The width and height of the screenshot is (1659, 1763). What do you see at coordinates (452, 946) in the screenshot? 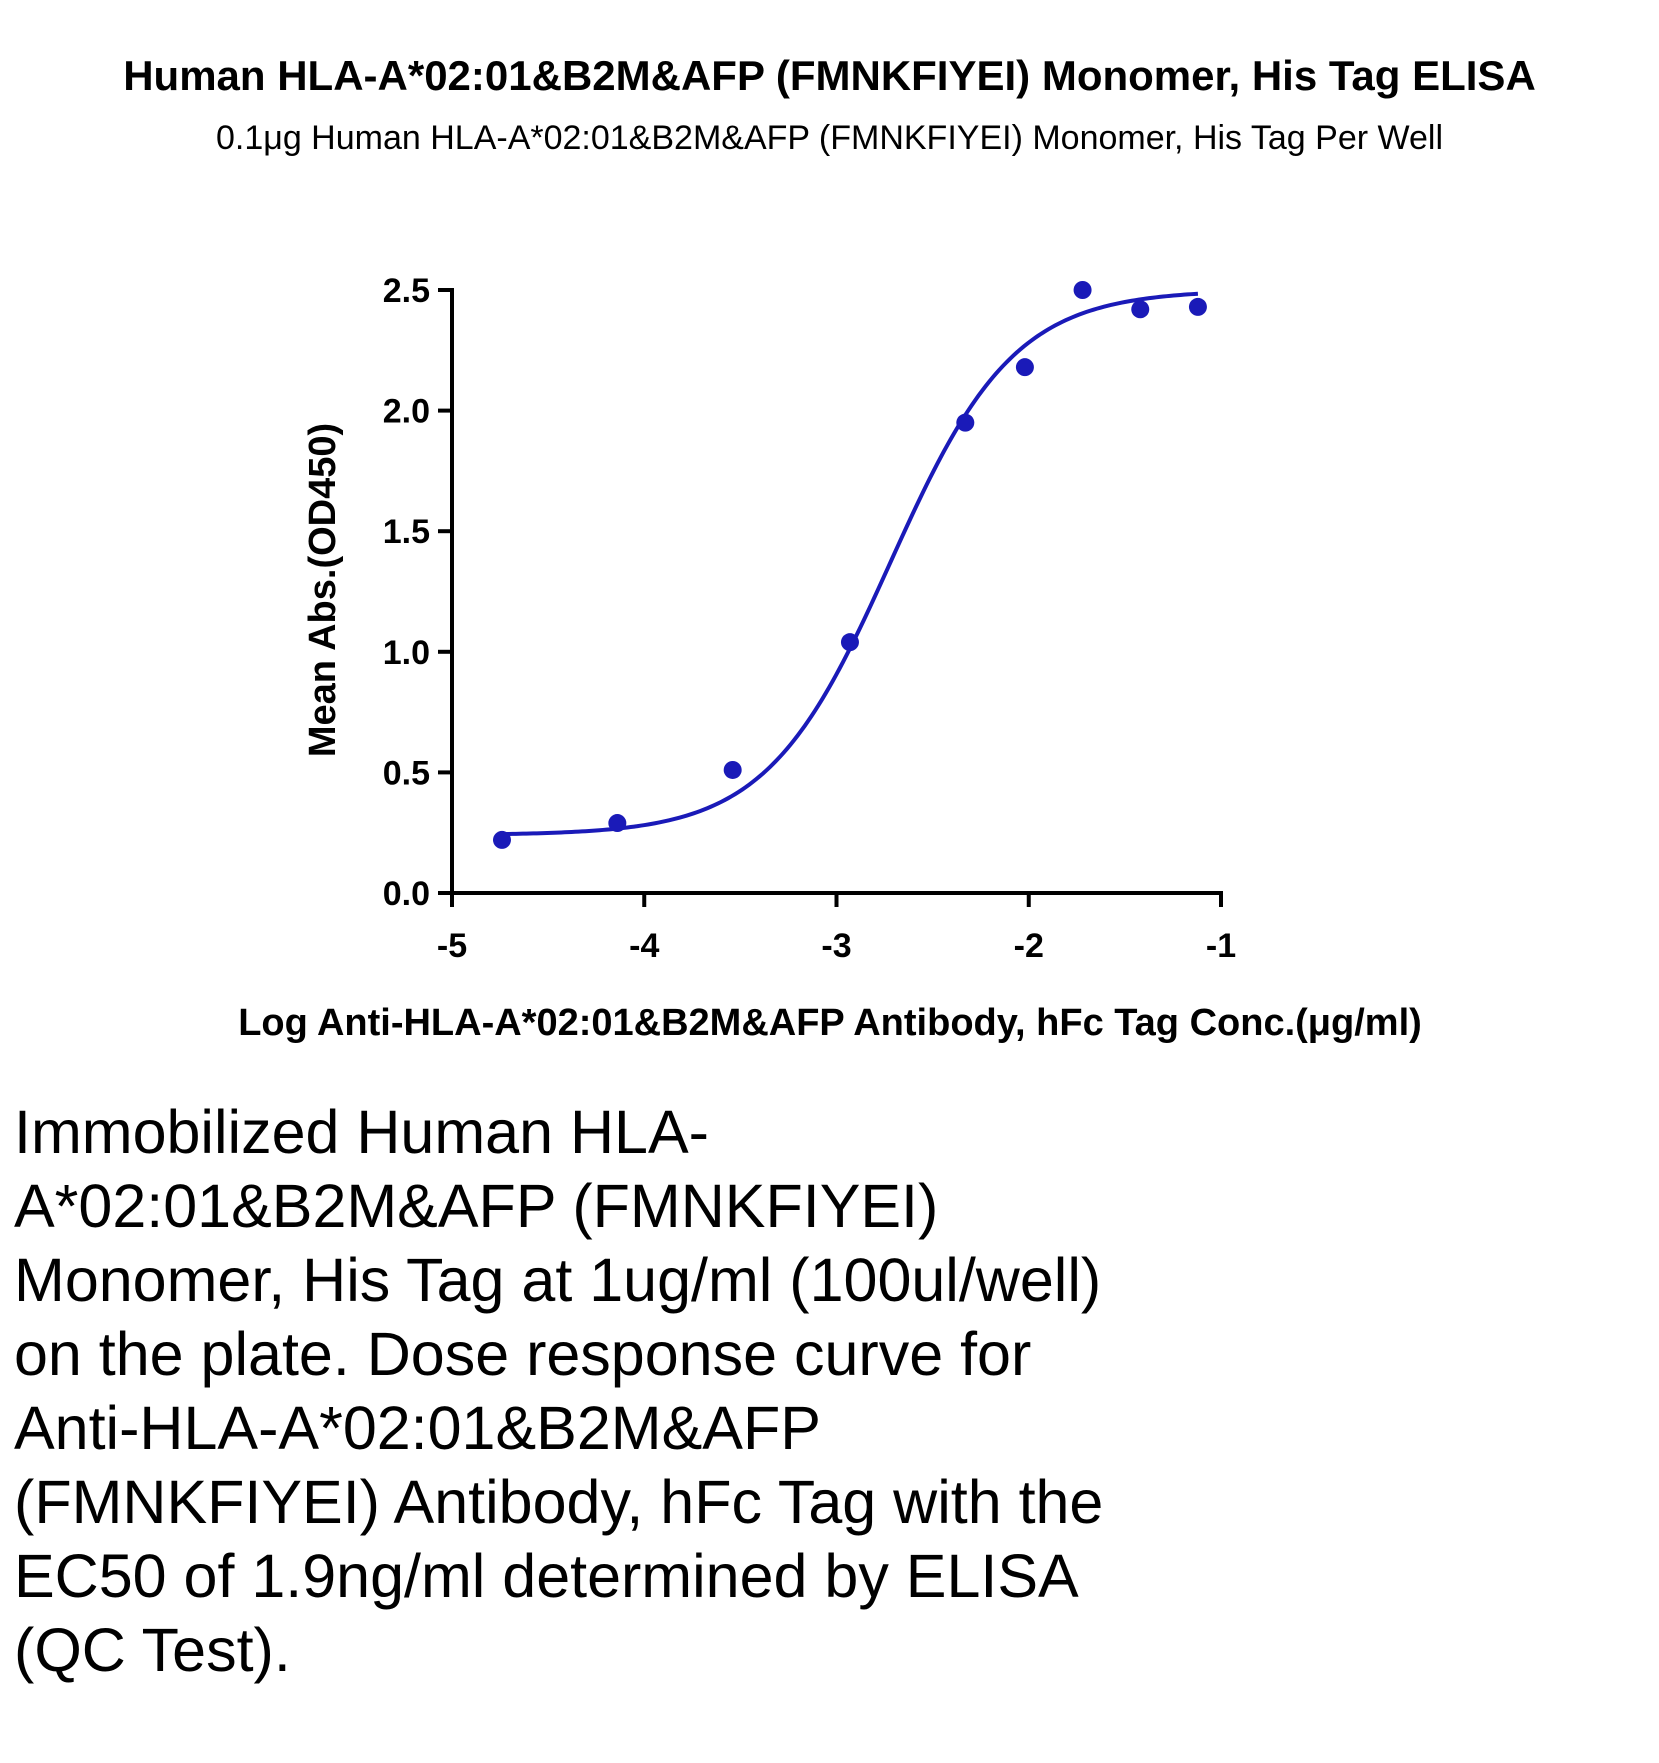
I see `x-tick-label: -5` at bounding box center [452, 946].